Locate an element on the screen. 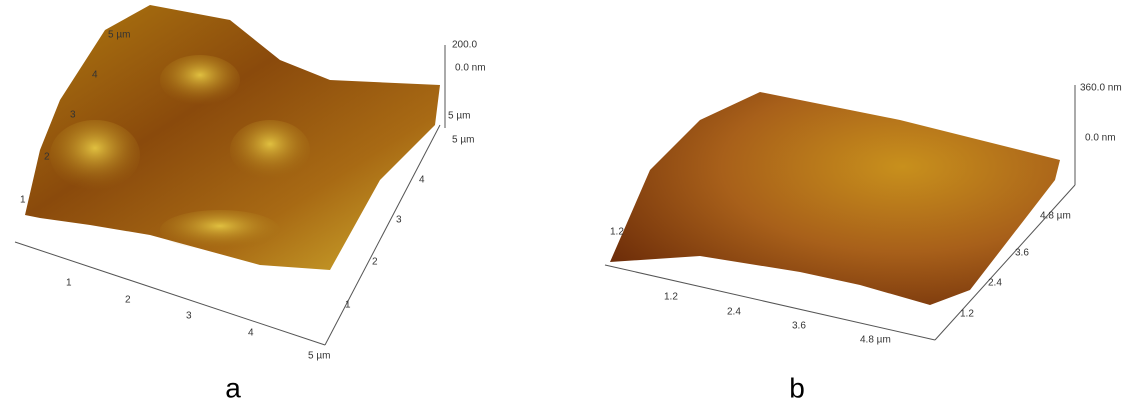 The width and height of the screenshot is (1141, 407). z-label: 360.0 nm is located at coordinates (1101, 88).